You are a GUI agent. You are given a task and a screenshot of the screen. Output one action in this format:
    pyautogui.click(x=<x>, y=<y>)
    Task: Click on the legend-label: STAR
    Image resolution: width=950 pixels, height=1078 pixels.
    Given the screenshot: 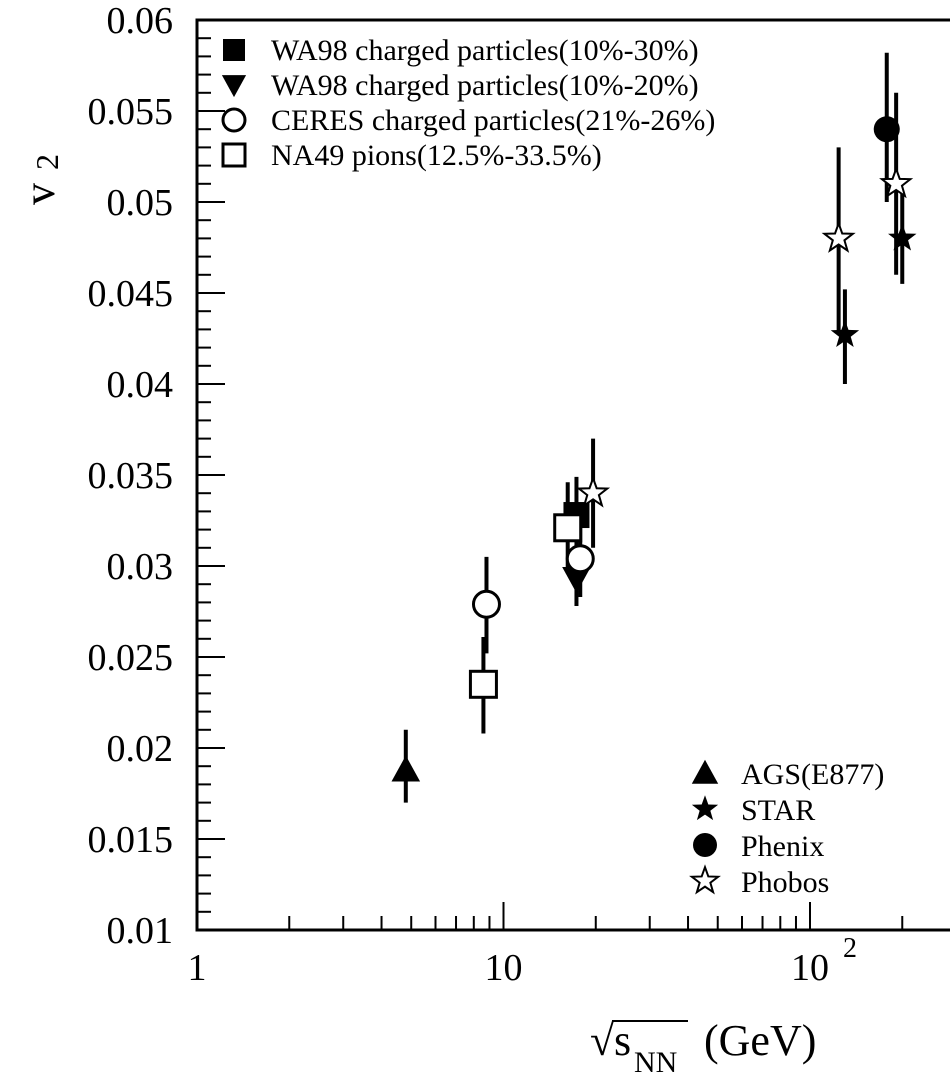 What is the action you would take?
    pyautogui.click(x=778, y=810)
    